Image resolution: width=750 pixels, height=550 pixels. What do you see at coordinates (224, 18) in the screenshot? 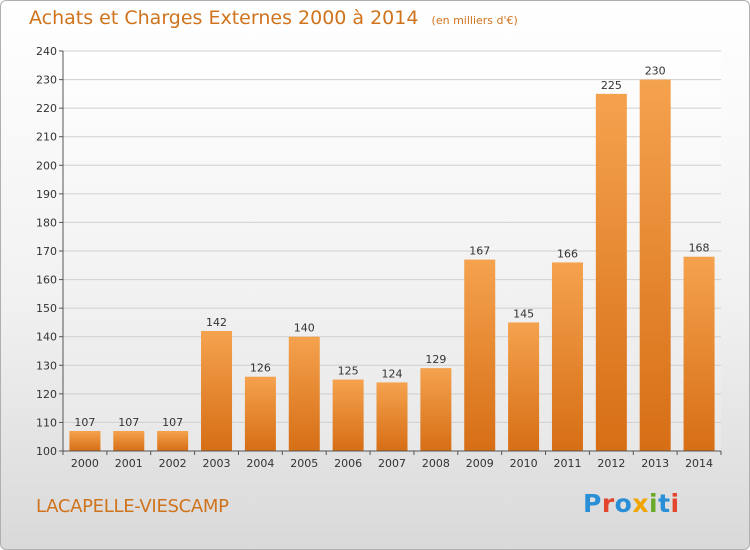
I see `chart-title: Achats et Charges Externes 2000 à 2014` at bounding box center [224, 18].